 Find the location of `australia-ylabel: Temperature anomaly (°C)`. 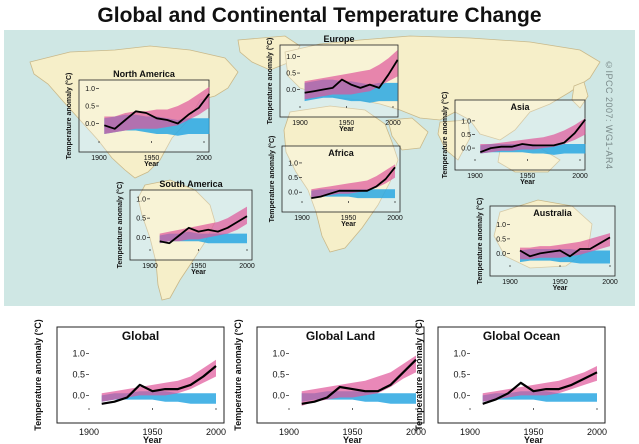

australia-ylabel: Temperature anomaly (°C) is located at coordinates (480, 241).